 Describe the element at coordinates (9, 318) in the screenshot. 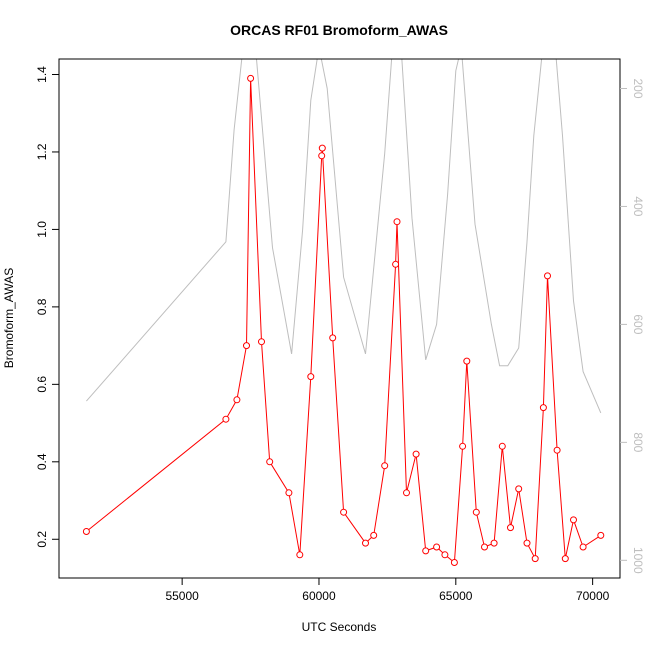

I see `y-axis-label: Bromoform_AWAS` at that location.